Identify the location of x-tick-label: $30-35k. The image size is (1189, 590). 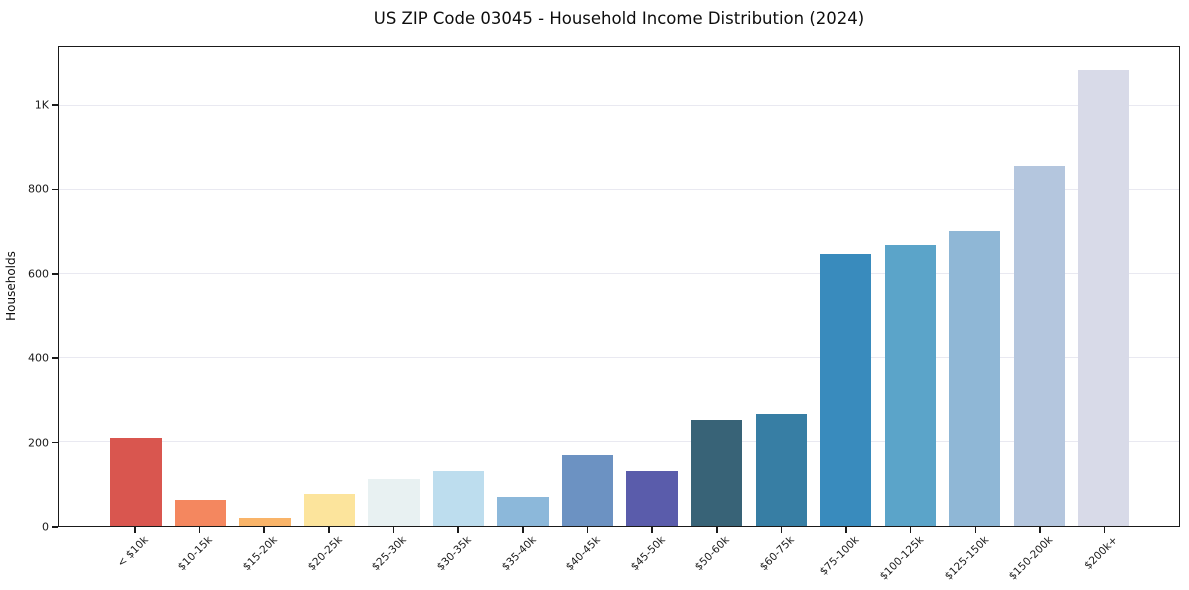
(454, 554).